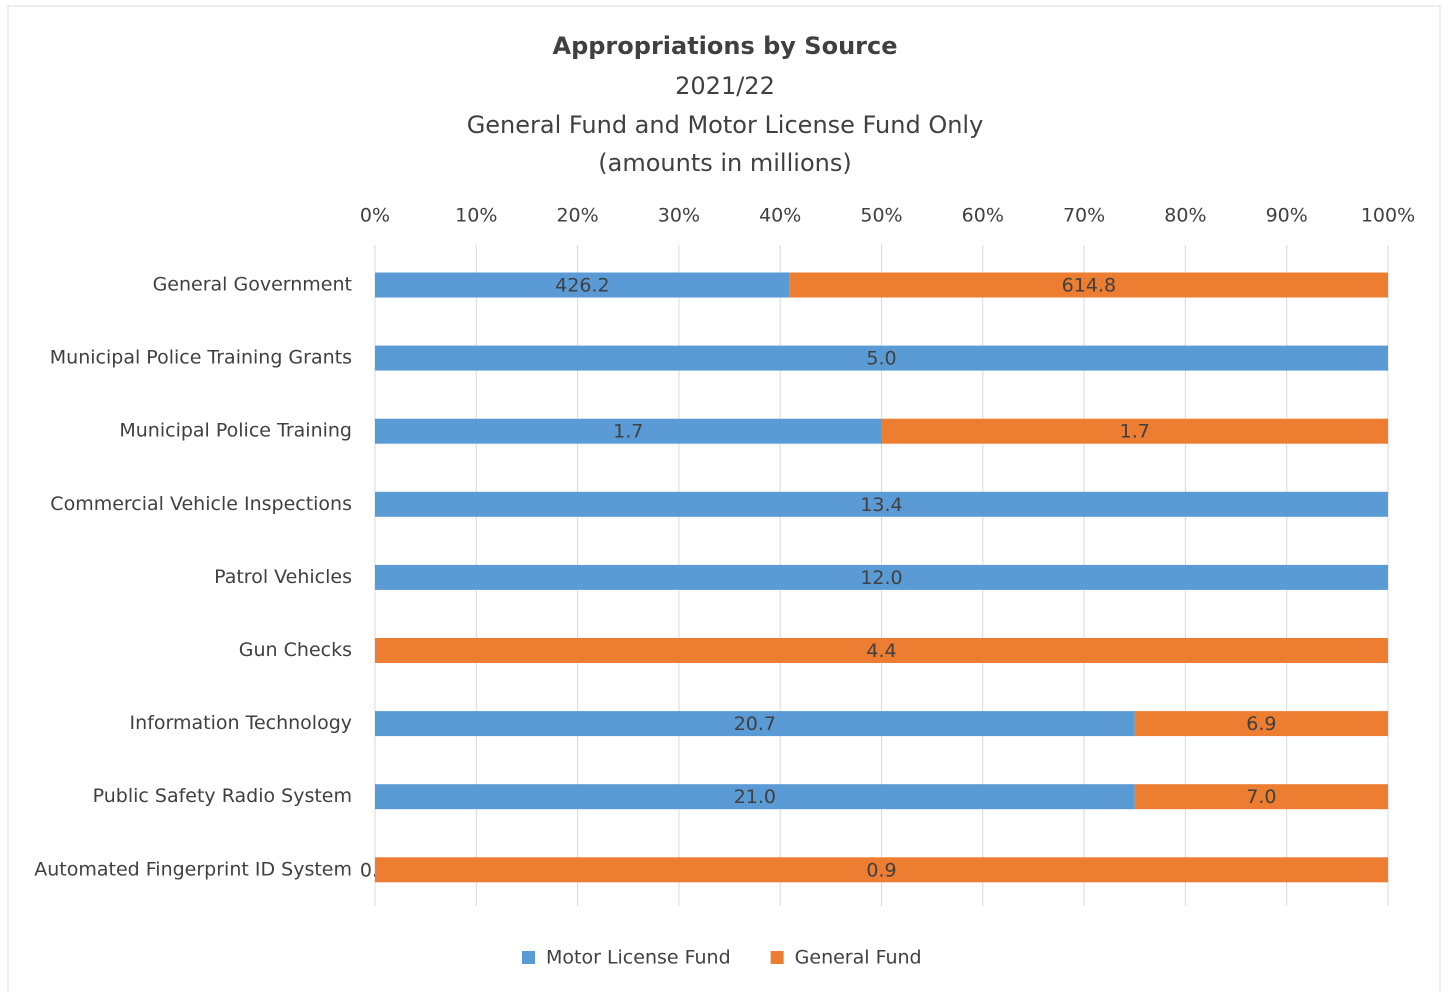 The image size is (1448, 992). I want to click on y-tick-label: Municipal Police Training Grants, so click(201, 358).